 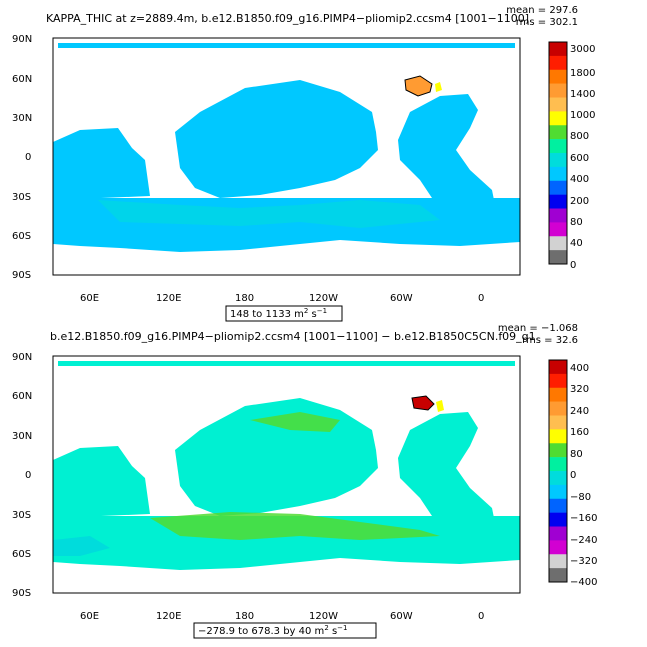 What do you see at coordinates (101, 482) in the screenshot?
I see `bottom-indian-ocean` at bounding box center [101, 482].